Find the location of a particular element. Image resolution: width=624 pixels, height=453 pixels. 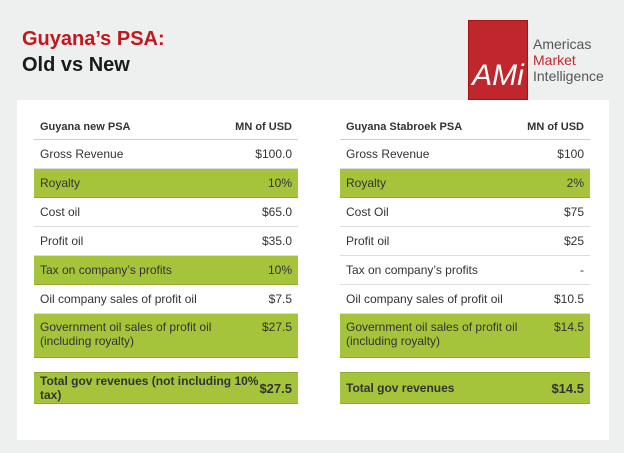

table-row: Oil company sales of profit oil $7.5 is located at coordinates (166, 299).